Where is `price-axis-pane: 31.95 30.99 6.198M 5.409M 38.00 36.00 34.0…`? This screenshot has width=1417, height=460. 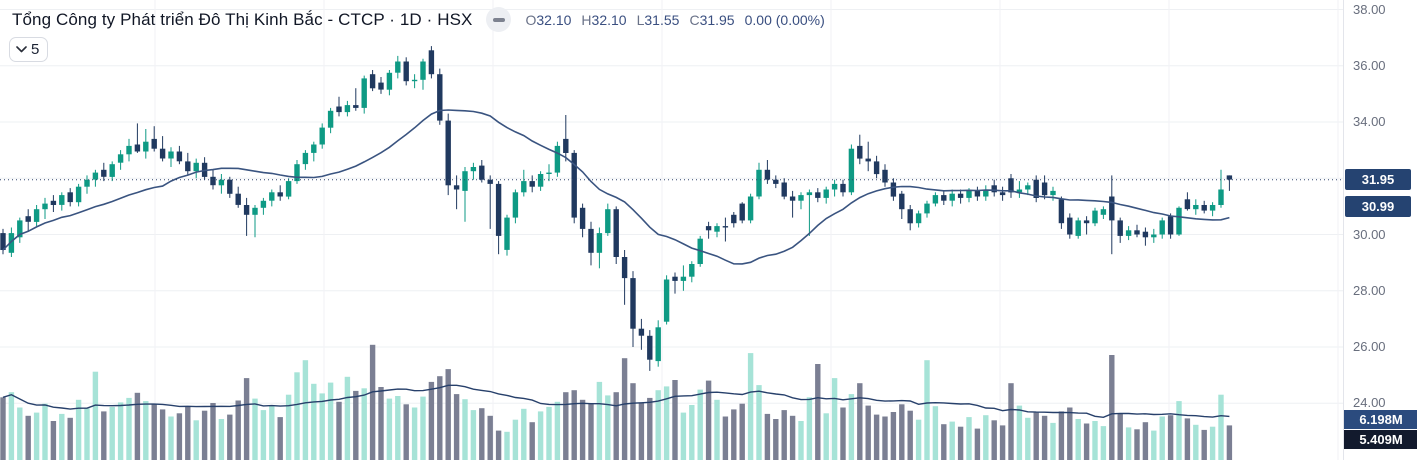
price-axis-pane: 31.95 30.99 6.198M 5.409M 38.00 36.00 34.0… is located at coordinates (1380, 230).